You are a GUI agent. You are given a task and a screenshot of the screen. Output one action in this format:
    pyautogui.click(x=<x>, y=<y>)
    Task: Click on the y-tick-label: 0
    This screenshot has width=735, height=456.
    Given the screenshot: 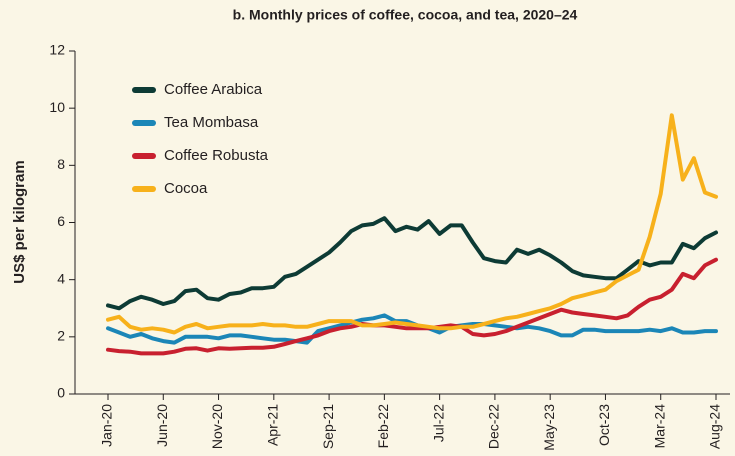 What is the action you would take?
    pyautogui.click(x=61, y=393)
    